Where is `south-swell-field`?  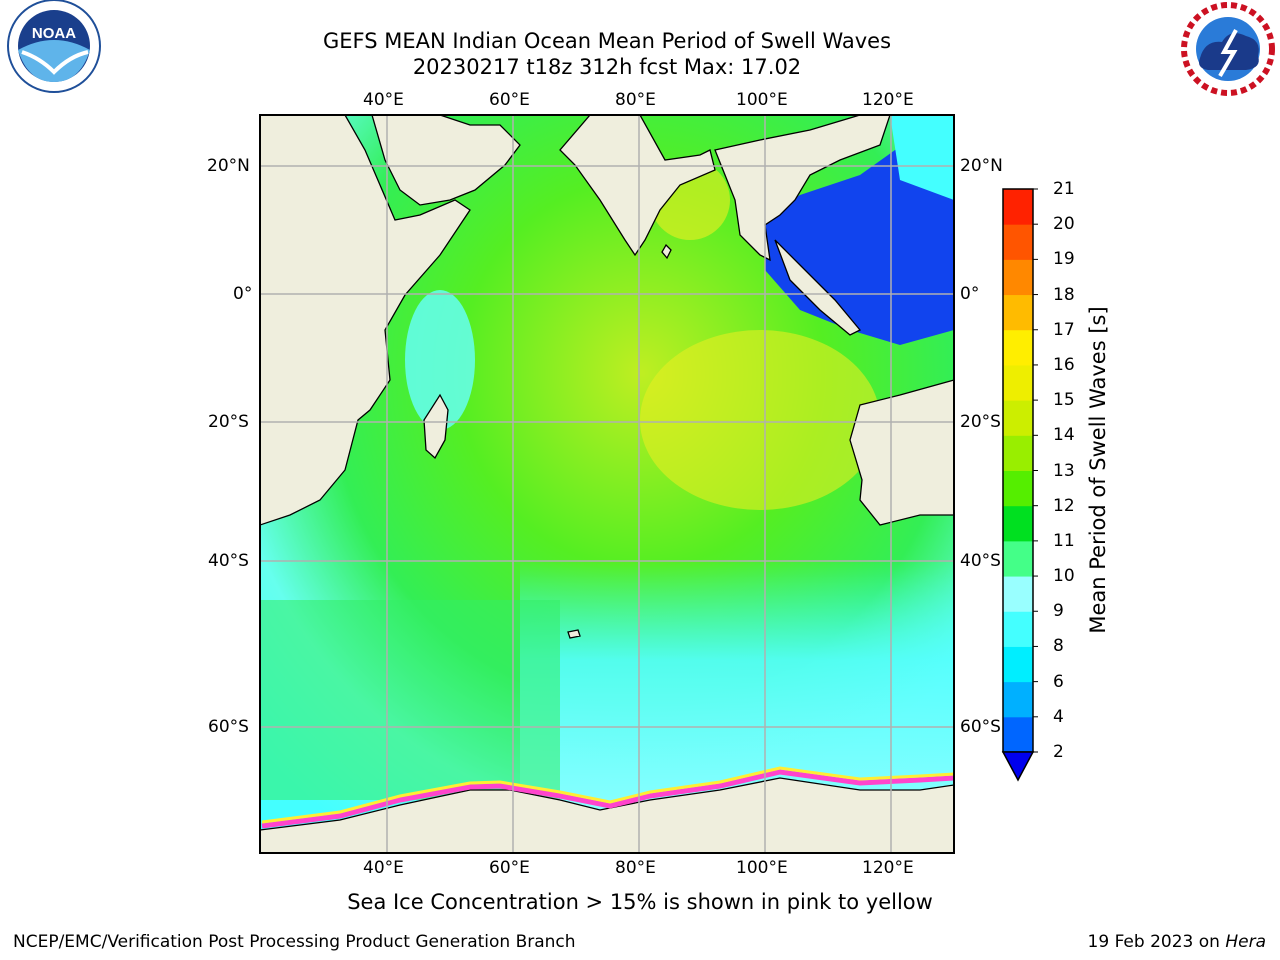 south-swell-field is located at coordinates (737, 685).